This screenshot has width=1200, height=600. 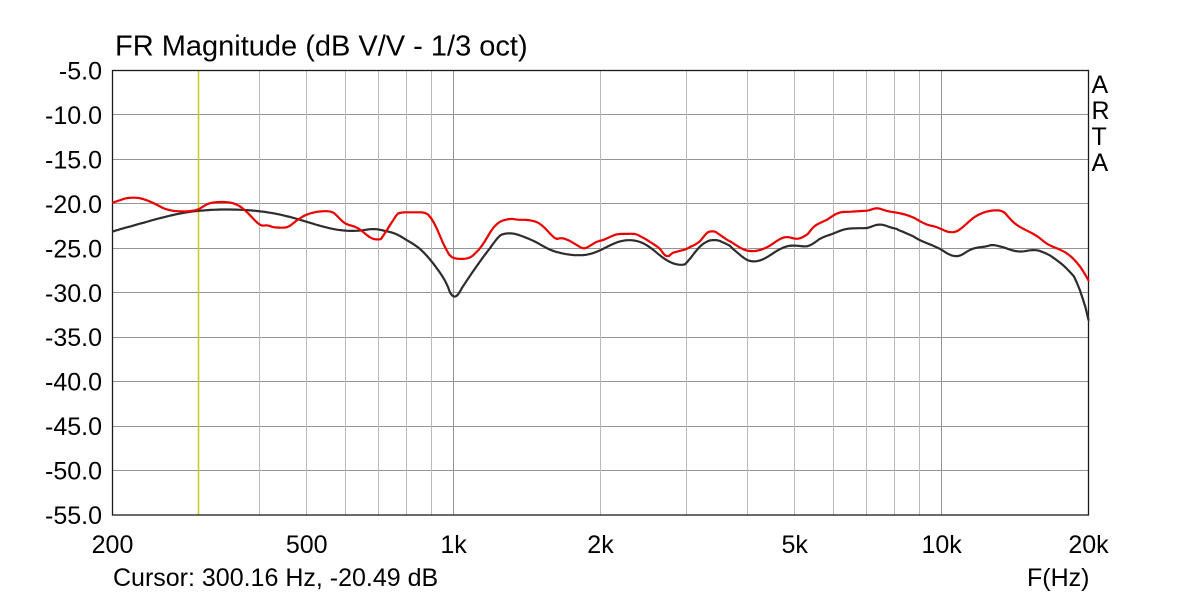 What do you see at coordinates (1099, 137) in the screenshot?
I see `svg-text: T` at bounding box center [1099, 137].